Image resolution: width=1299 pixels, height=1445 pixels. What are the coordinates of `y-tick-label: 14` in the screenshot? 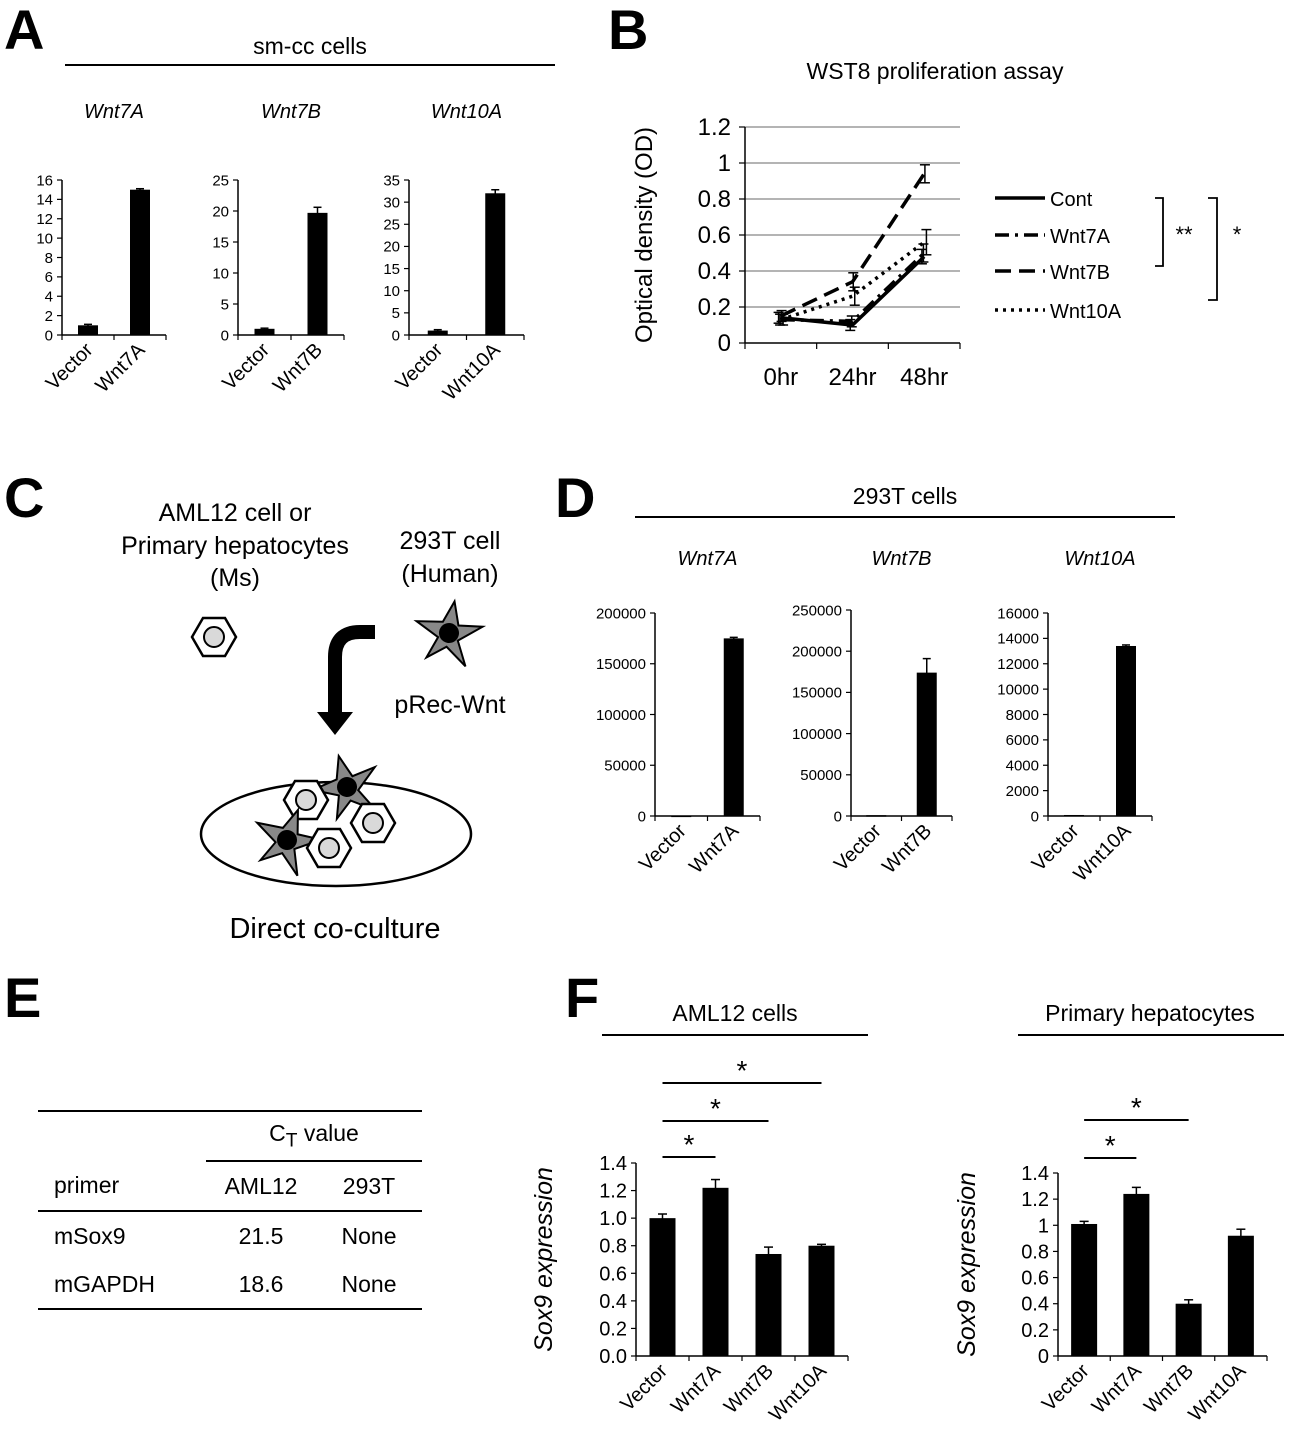 It's located at (44, 200).